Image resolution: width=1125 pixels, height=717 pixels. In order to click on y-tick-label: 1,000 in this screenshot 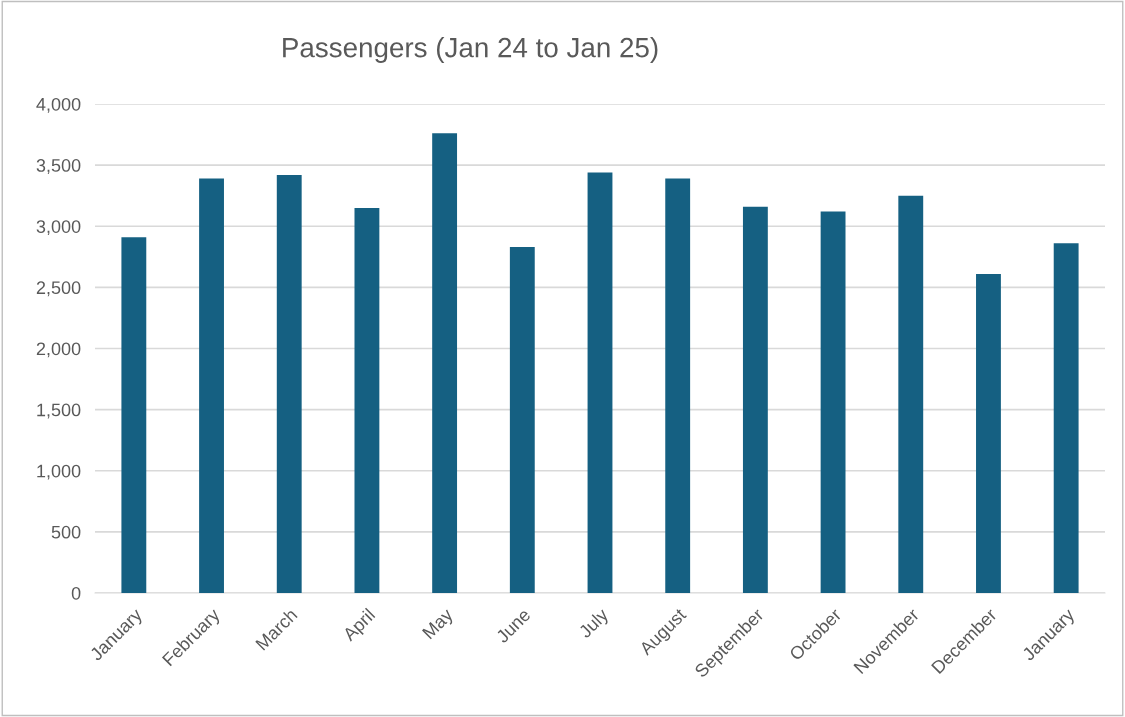, I will do `click(59, 472)`.